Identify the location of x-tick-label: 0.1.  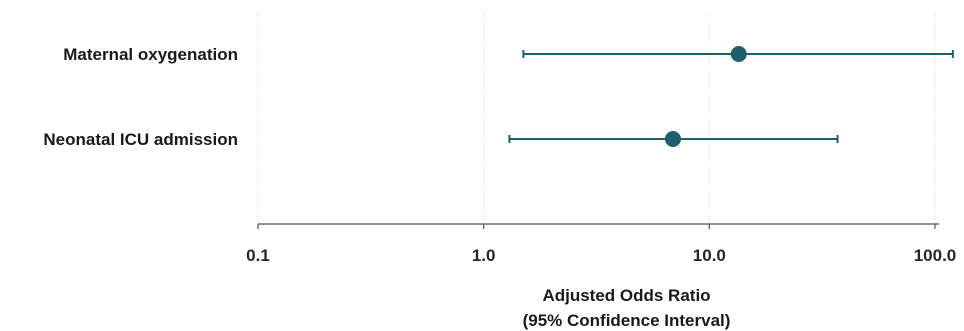
(258, 255).